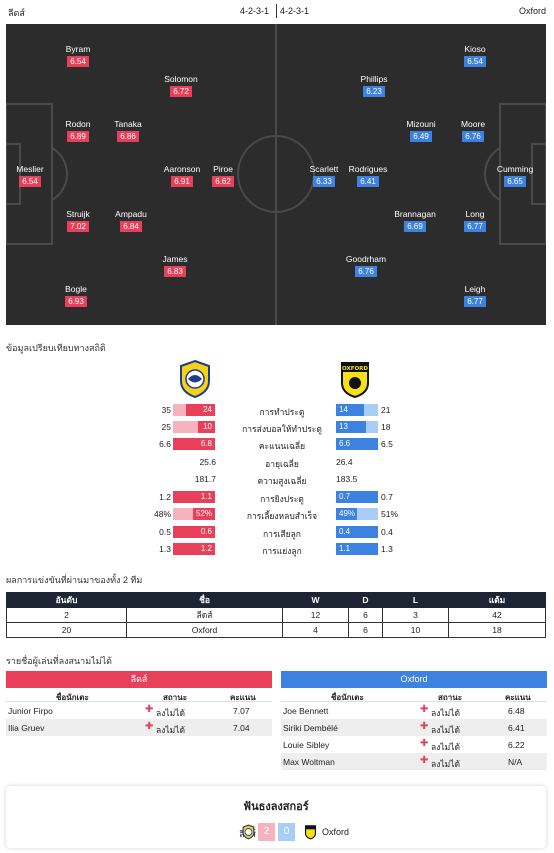 Image resolution: width=554 pixels, height=853 pixels. I want to click on home-player: Struijk 7.02, so click(78, 220).